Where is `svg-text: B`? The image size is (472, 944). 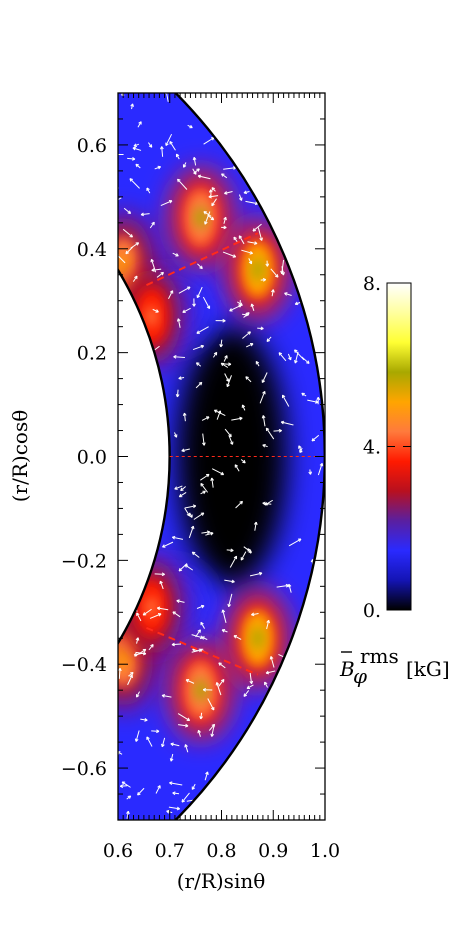 svg-text: B is located at coordinates (347, 669).